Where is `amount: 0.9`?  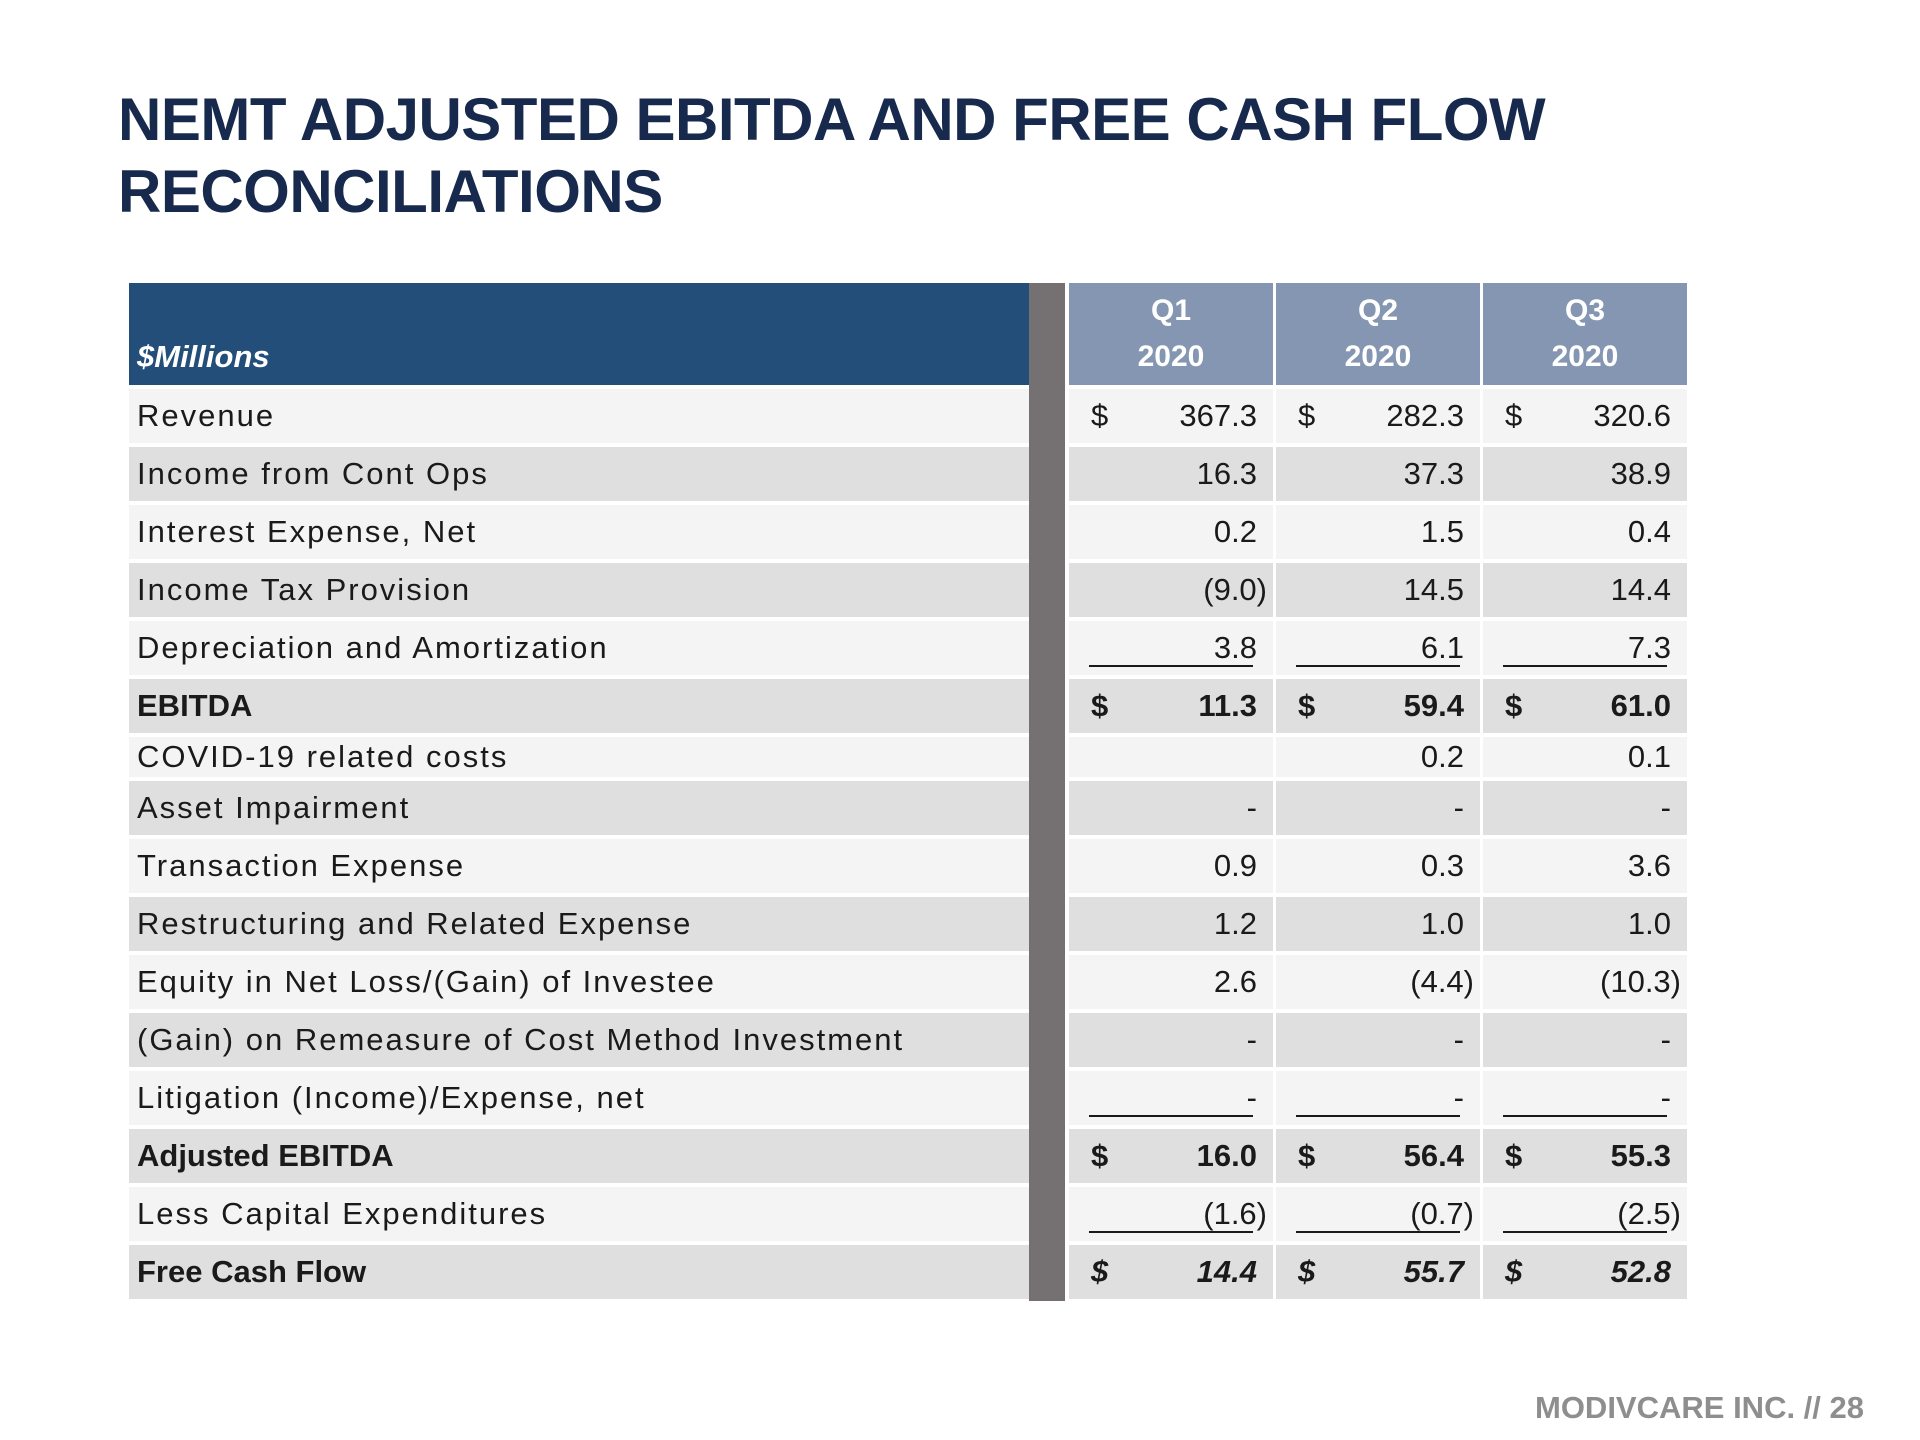 amount: 0.9 is located at coordinates (1235, 865).